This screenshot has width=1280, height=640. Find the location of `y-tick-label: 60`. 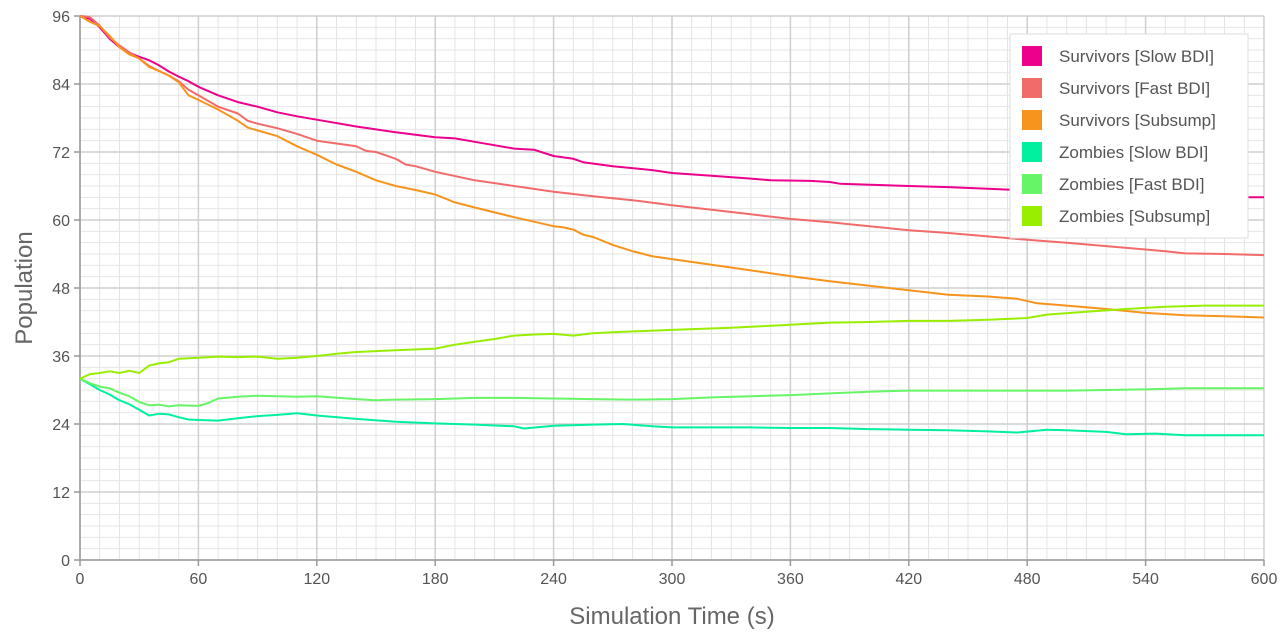

y-tick-label: 60 is located at coordinates (61, 221).